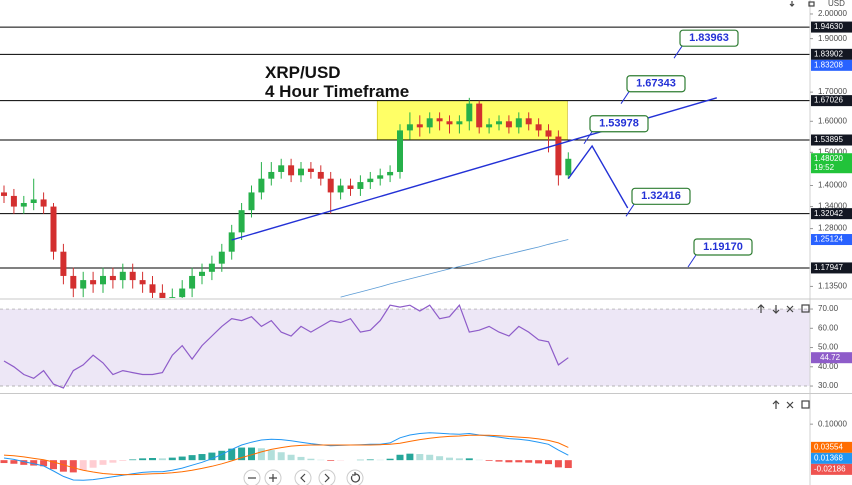  What do you see at coordinates (286, 346) in the screenshot?
I see `rsi-line` at bounding box center [286, 346].